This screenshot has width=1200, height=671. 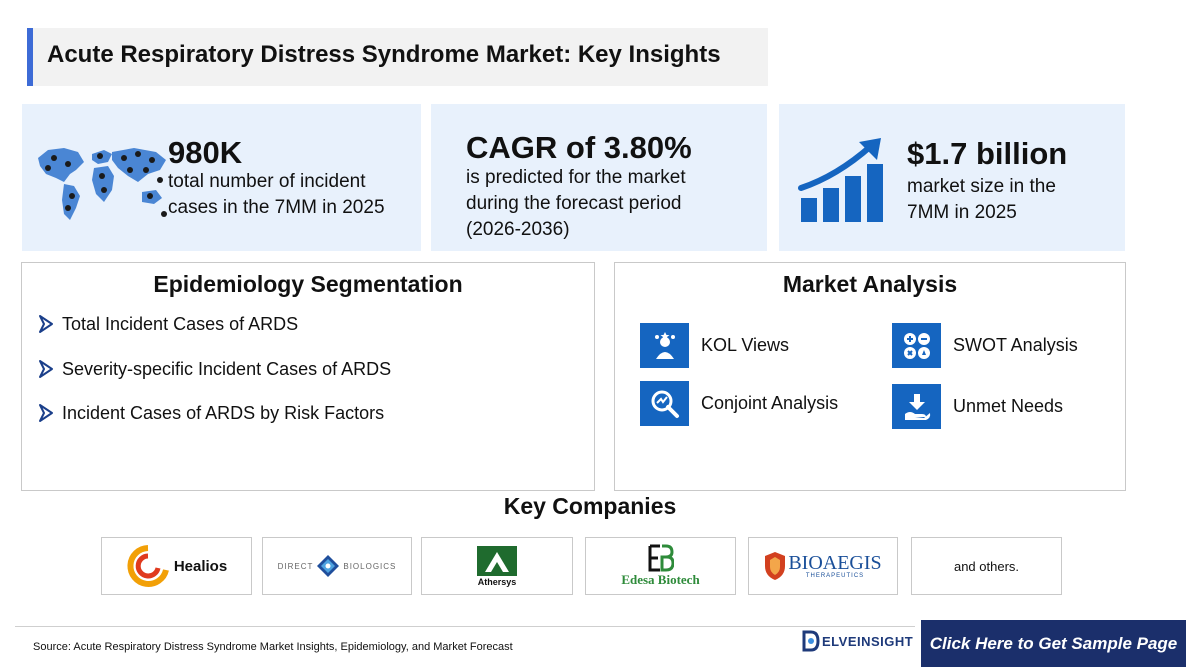 What do you see at coordinates (962, 212) in the screenshot?
I see `stat-desc-line: 7MM in 2025` at bounding box center [962, 212].